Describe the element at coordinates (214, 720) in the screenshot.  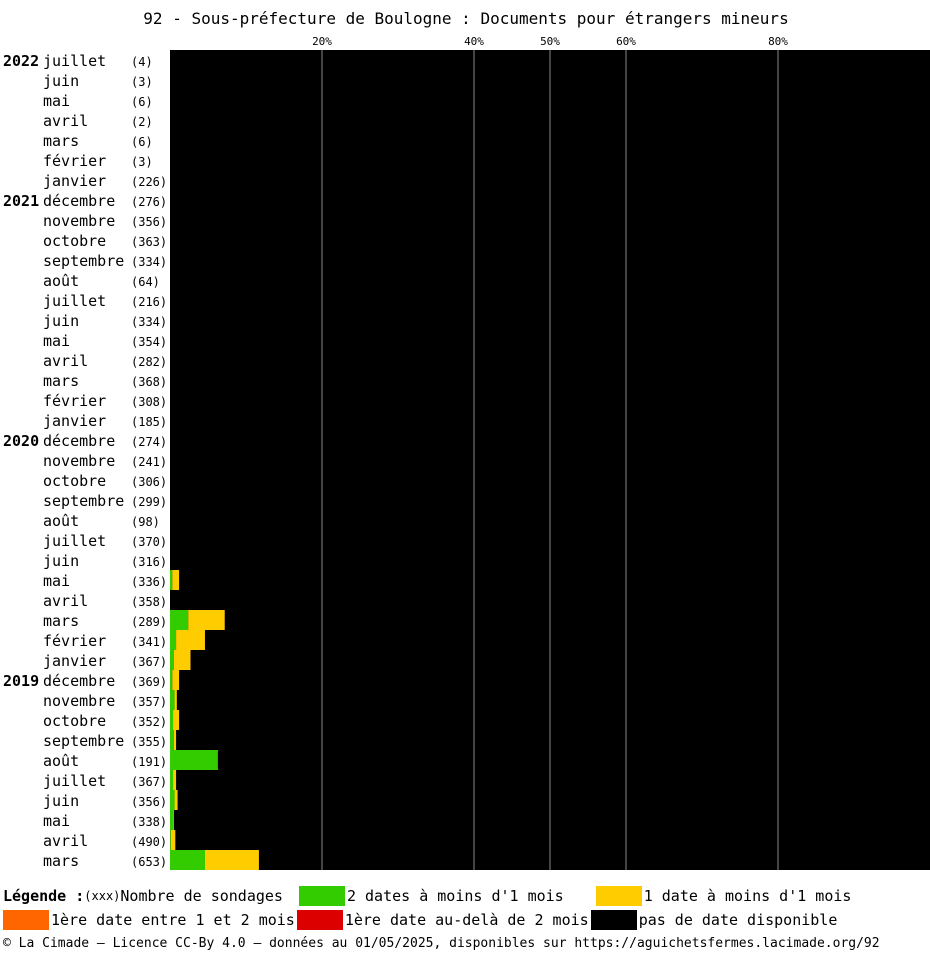
I see `bars` at that location.